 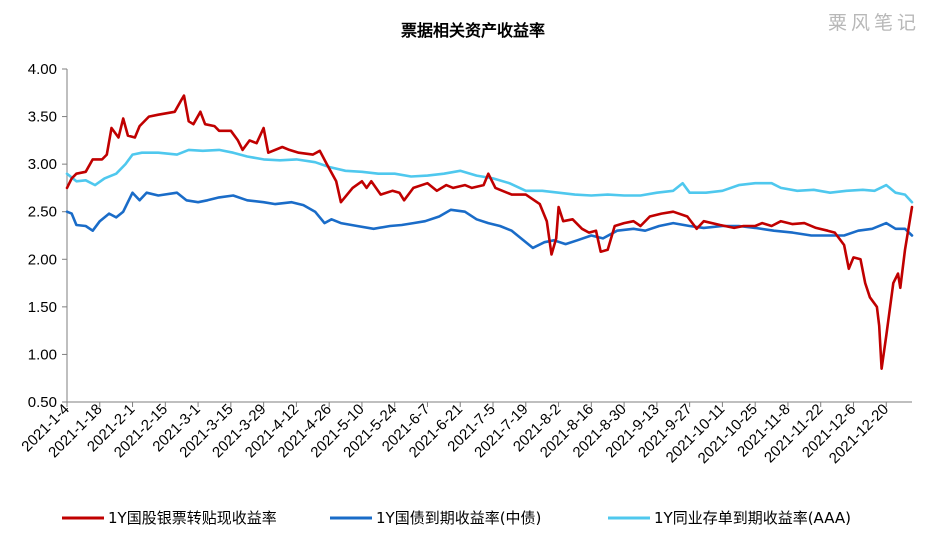 What do you see at coordinates (192, 518) in the screenshot?
I see `legend-label-1: 1Y国股银票转贴现收益率` at bounding box center [192, 518].